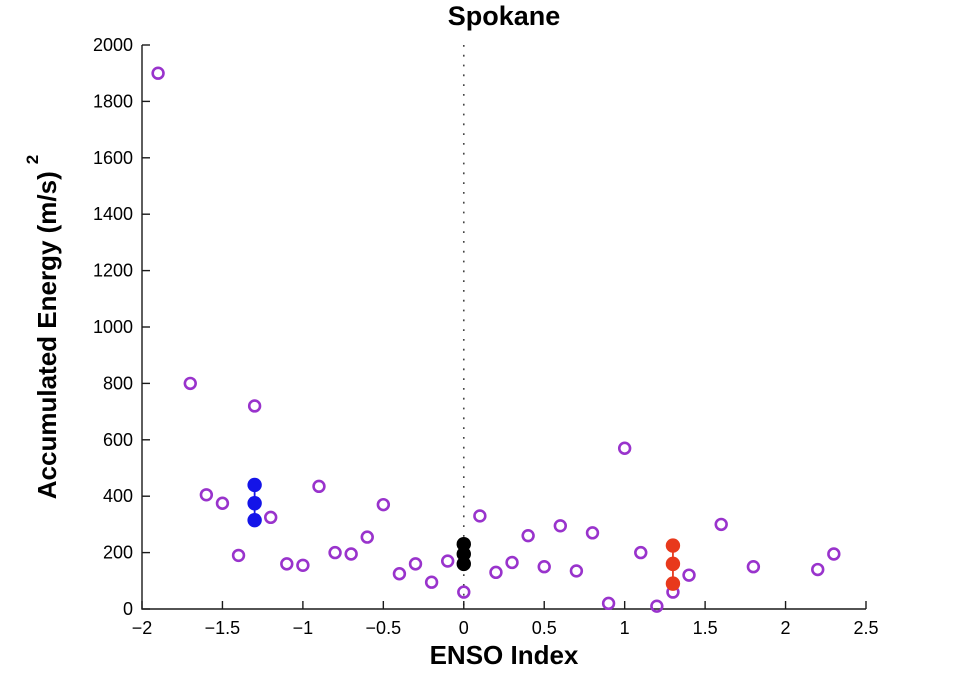 This screenshot has width=976, height=684. I want to click on y-tick-label: 1800, so click(113, 101).